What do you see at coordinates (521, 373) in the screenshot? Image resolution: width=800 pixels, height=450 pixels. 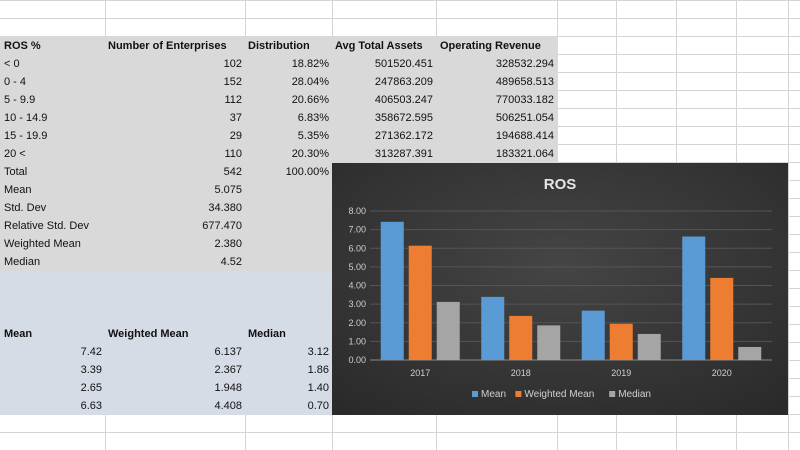 I see `x-tick-label: 2018` at bounding box center [521, 373].